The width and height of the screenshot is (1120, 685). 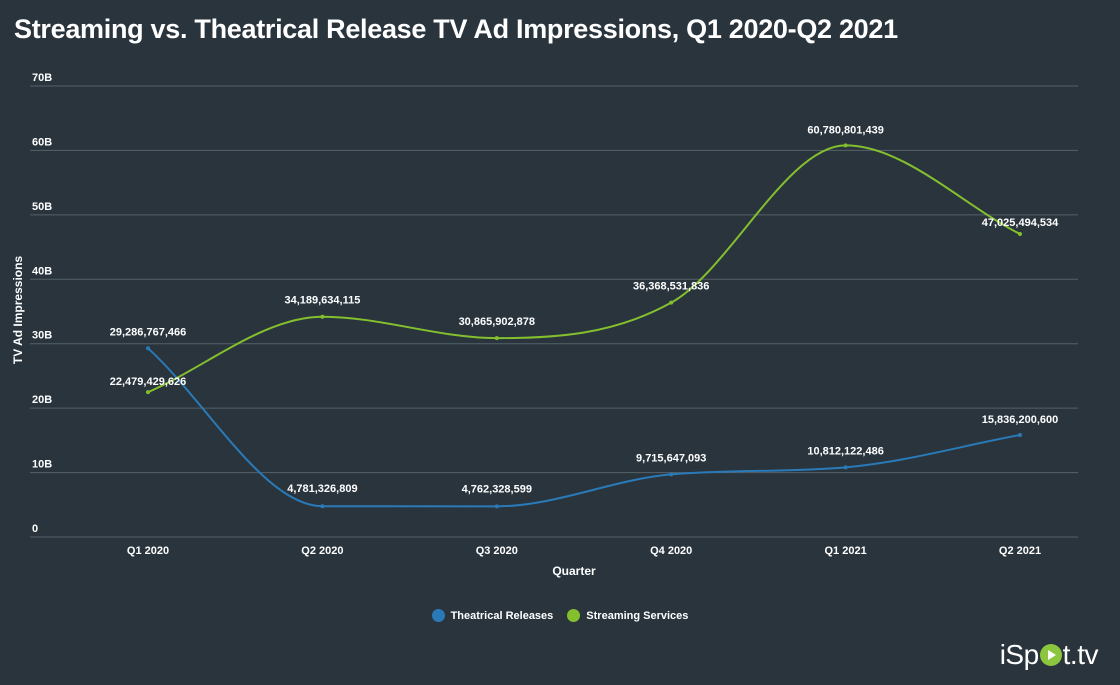 What do you see at coordinates (322, 489) in the screenshot?
I see `data-label-theatrical: 4,781,326,809` at bounding box center [322, 489].